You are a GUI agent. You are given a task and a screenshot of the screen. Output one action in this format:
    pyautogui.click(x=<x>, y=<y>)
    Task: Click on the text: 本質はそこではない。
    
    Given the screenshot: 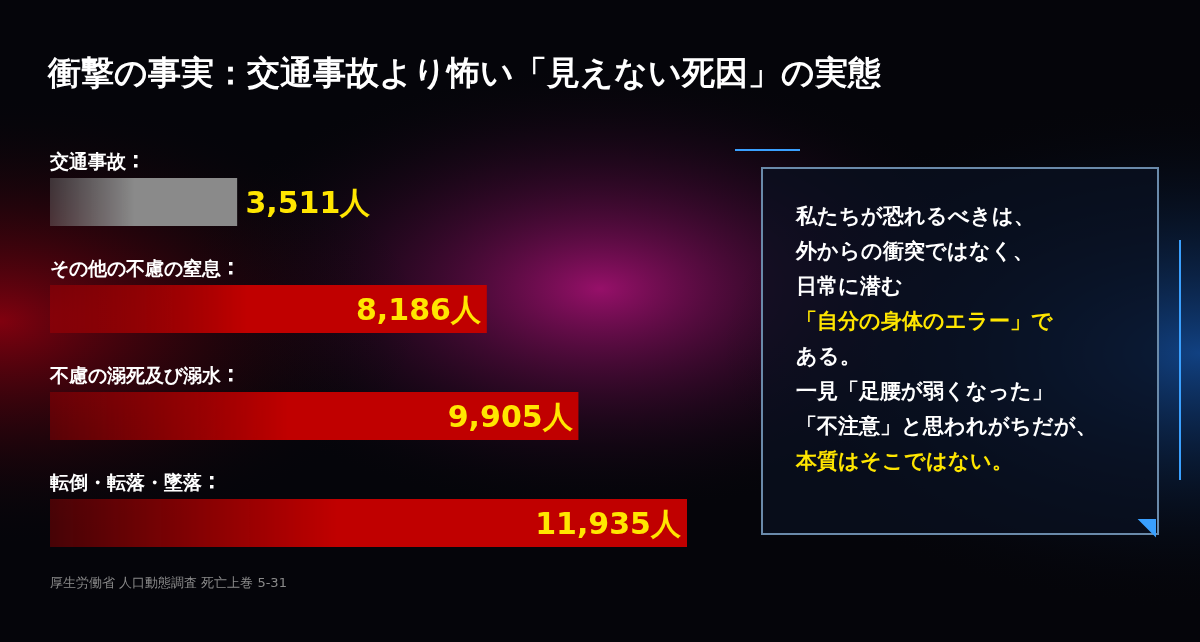 What is the action you would take?
    pyautogui.click(x=904, y=461)
    